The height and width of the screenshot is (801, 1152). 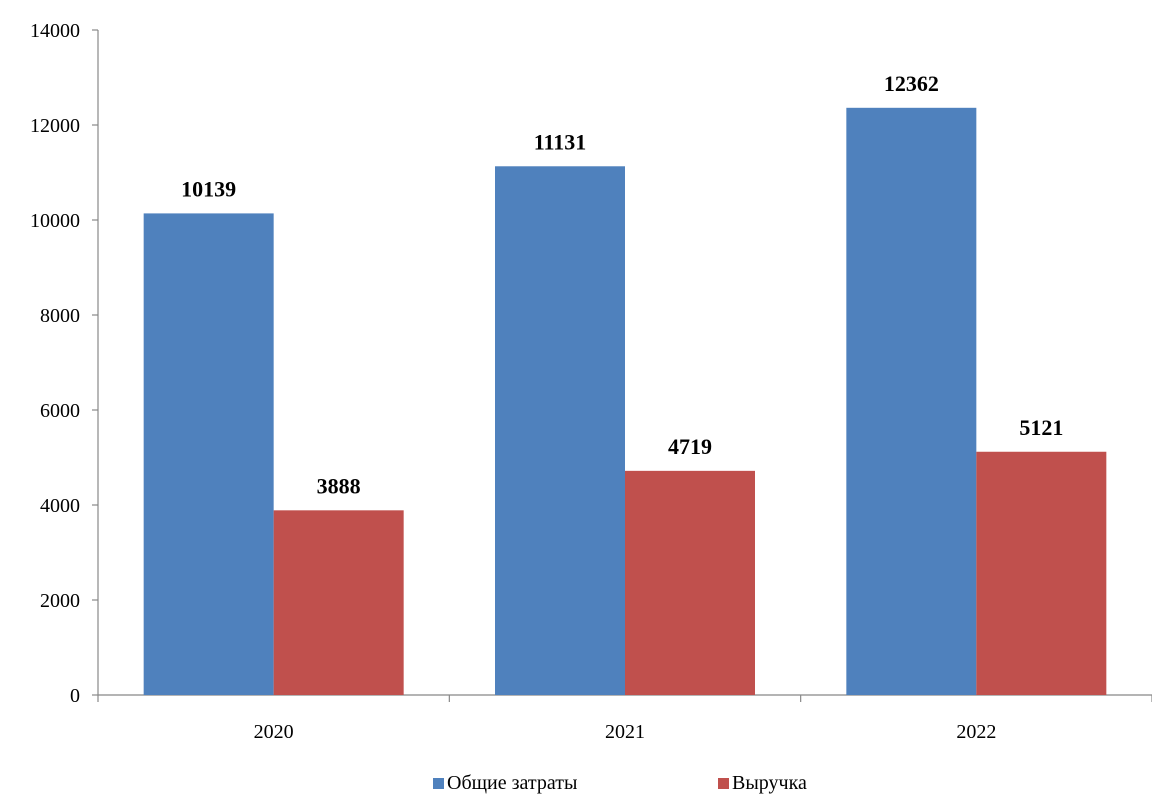 What do you see at coordinates (55, 221) in the screenshot?
I see `y-tick-label: 10000` at bounding box center [55, 221].